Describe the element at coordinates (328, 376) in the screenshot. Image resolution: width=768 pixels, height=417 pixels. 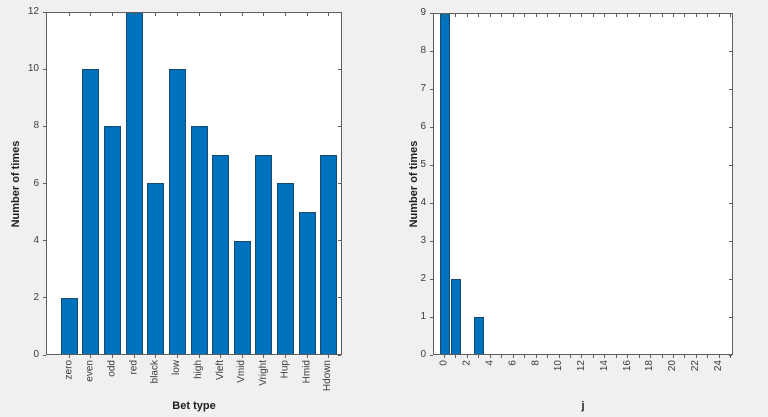
I see `x-tick-label: Hdown` at that location.